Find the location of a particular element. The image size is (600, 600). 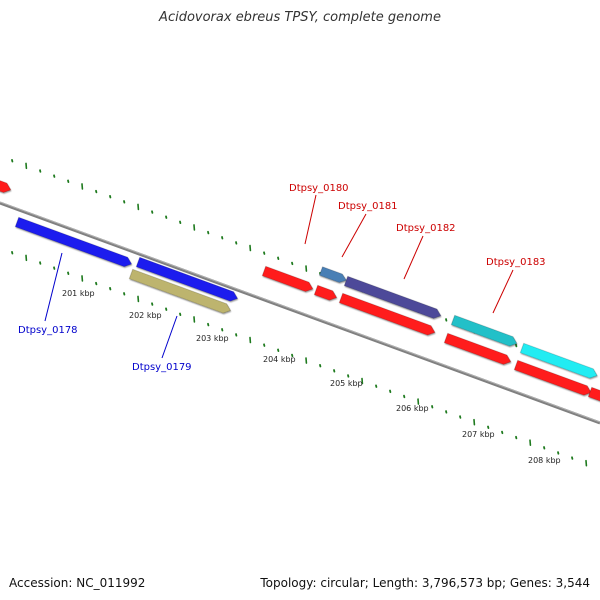

axis-tick-label: 203 kbp is located at coordinates (212, 338).